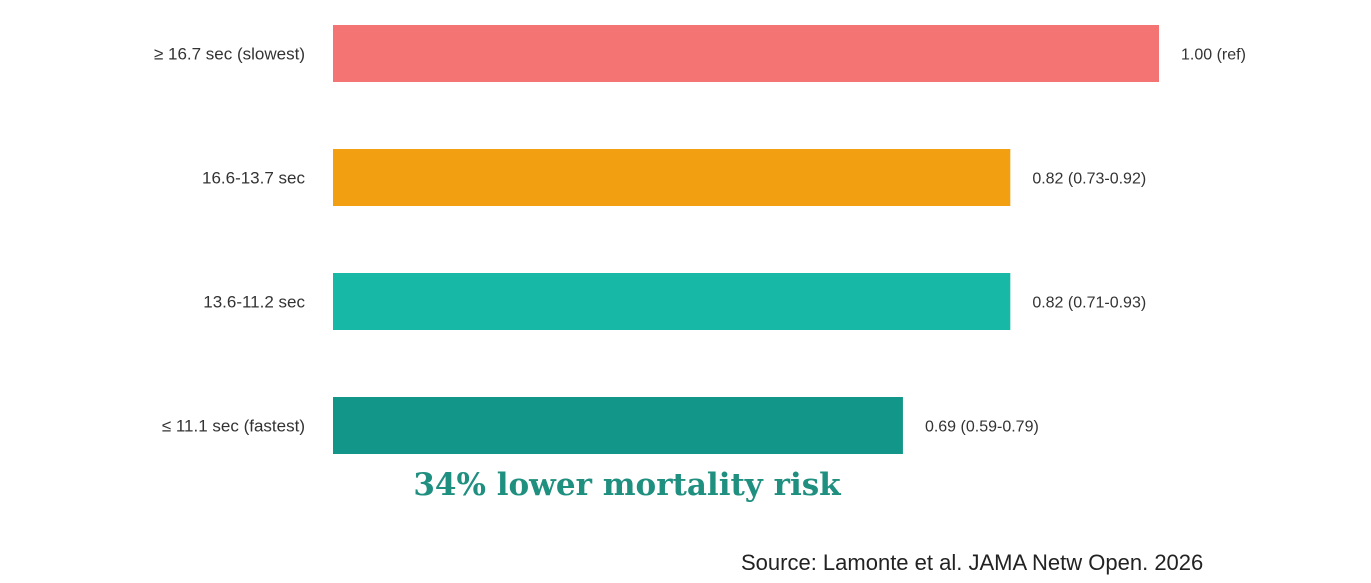 The height and width of the screenshot is (583, 1371). I want to click on value-label: 0.69 (0.59-0.79), so click(982, 427).